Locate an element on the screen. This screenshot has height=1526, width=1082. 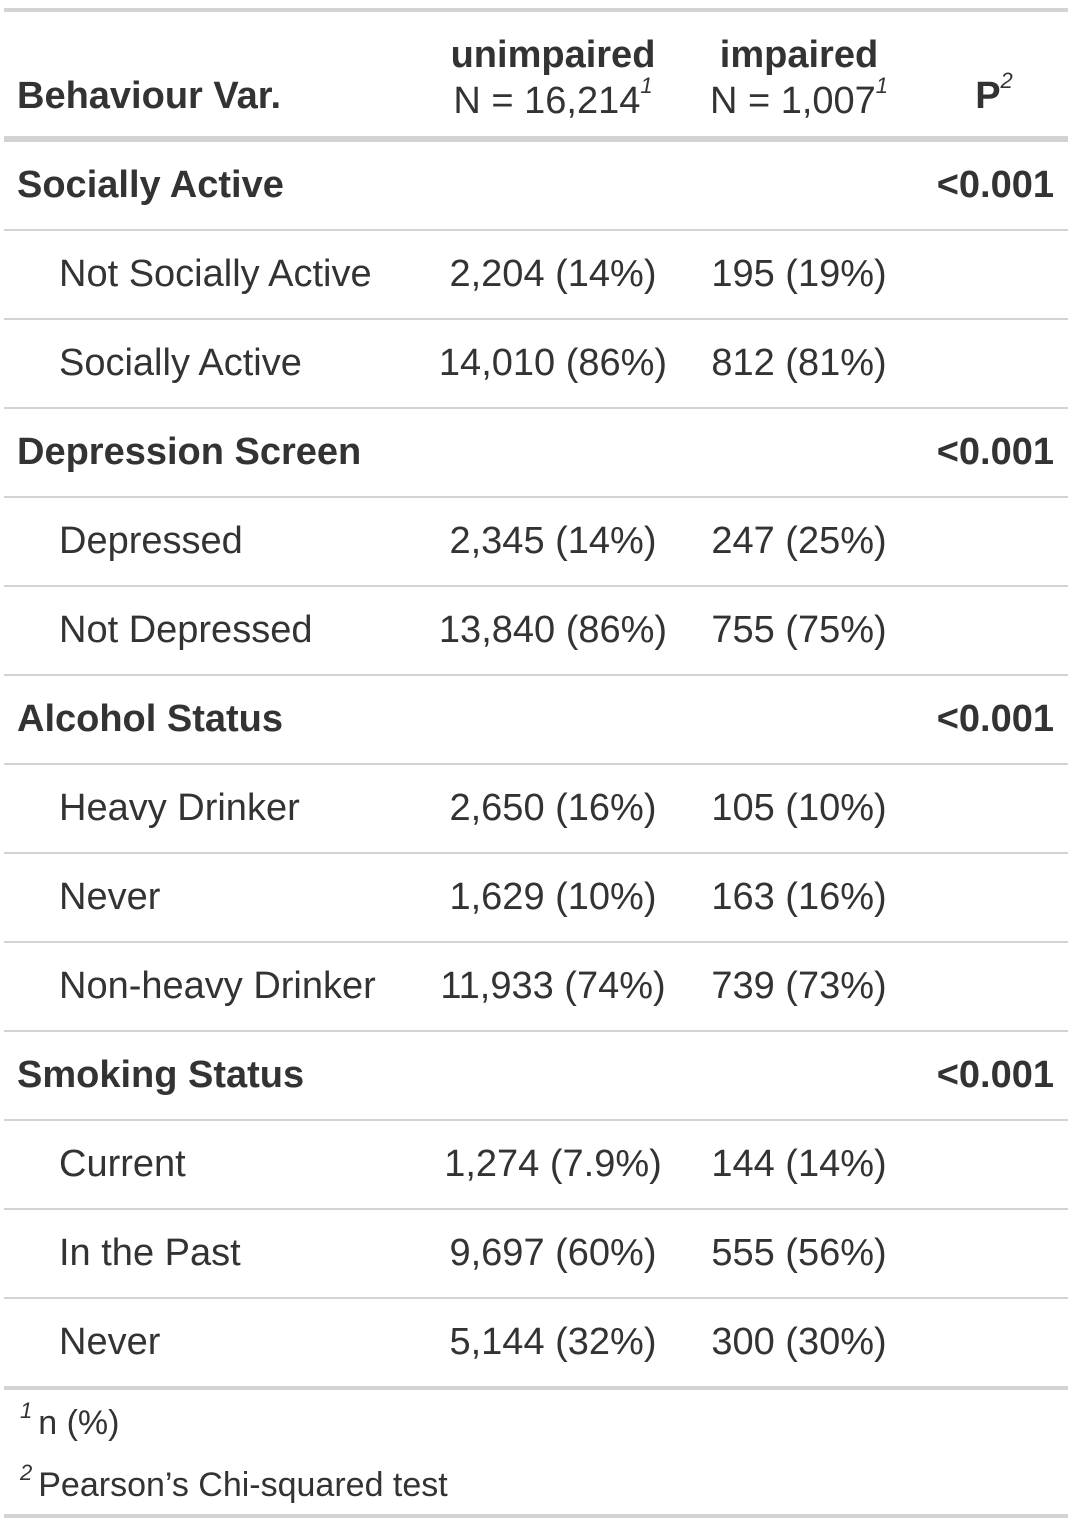
table-row: Not Depressed 13,840 (86%) 755 (75%) is located at coordinates (536, 629).